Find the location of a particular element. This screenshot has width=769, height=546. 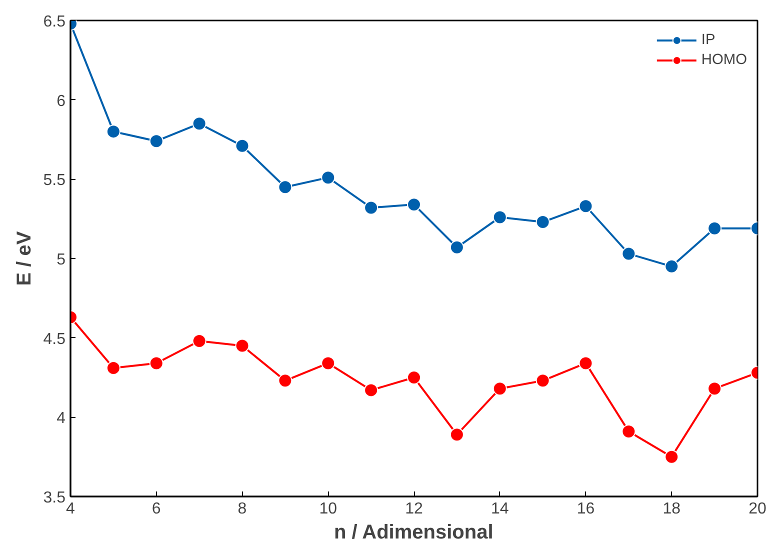

x-tick-label: 20 is located at coordinates (757, 509).